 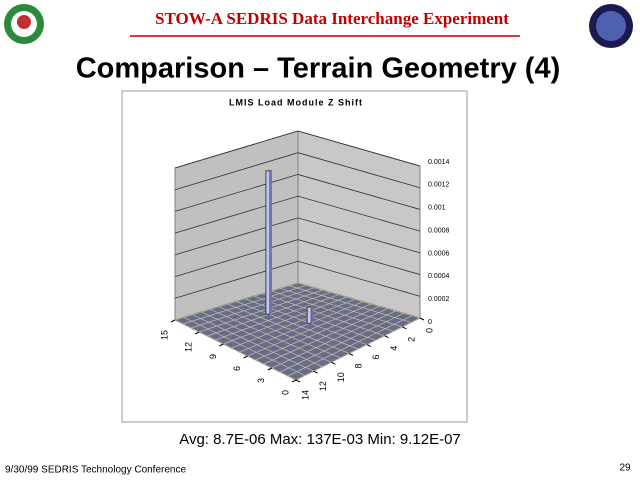 I want to click on x-tick-label: 6, so click(x=237, y=368).